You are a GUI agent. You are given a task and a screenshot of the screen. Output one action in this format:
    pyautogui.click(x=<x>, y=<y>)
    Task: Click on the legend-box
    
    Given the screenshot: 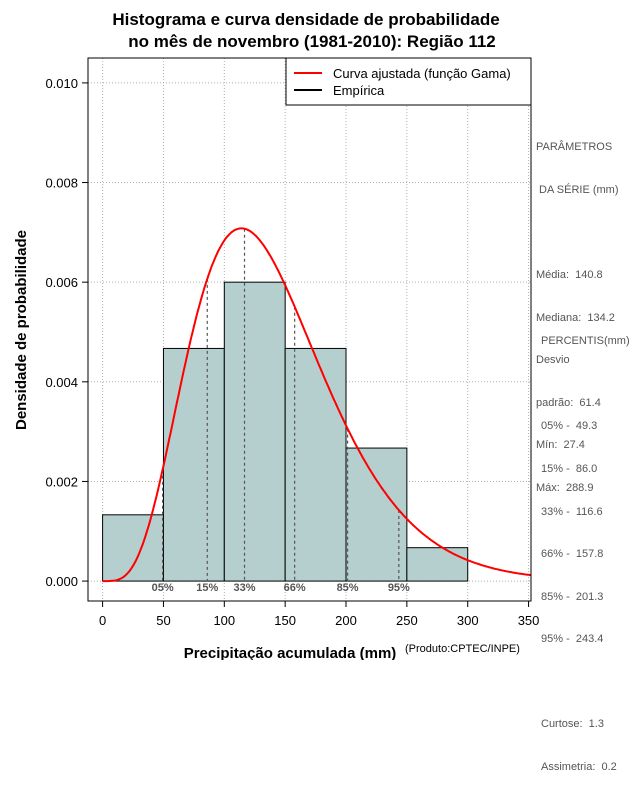 What is the action you would take?
    pyautogui.click(x=408, y=81)
    